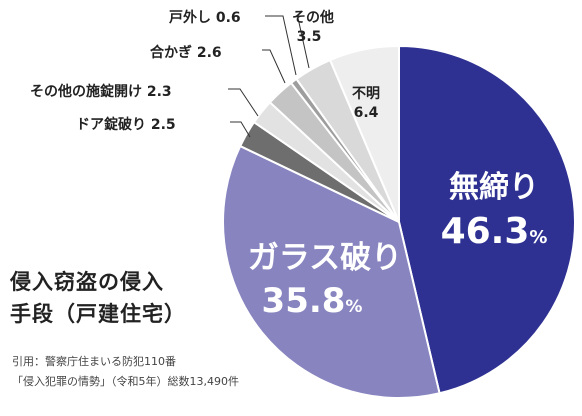 The height and width of the screenshot is (416, 582). Describe the element at coordinates (494, 231) in the screenshot. I see `slice-value-0: 46.3%` at that location.